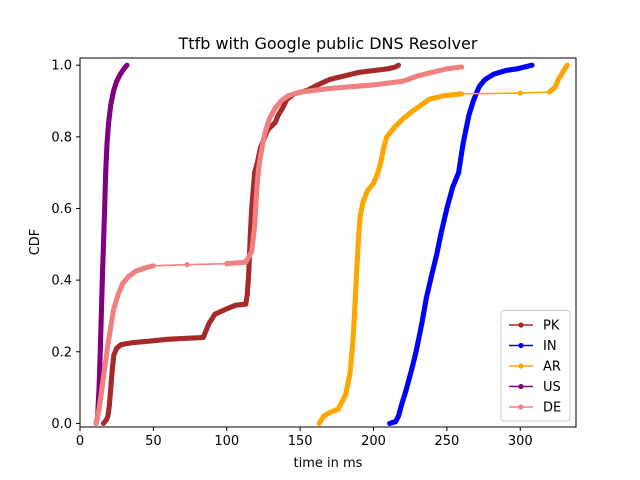 The height and width of the screenshot is (480, 640). Describe the element at coordinates (533, 346) in the screenshot. I see `legend-item-in: IN` at that location.